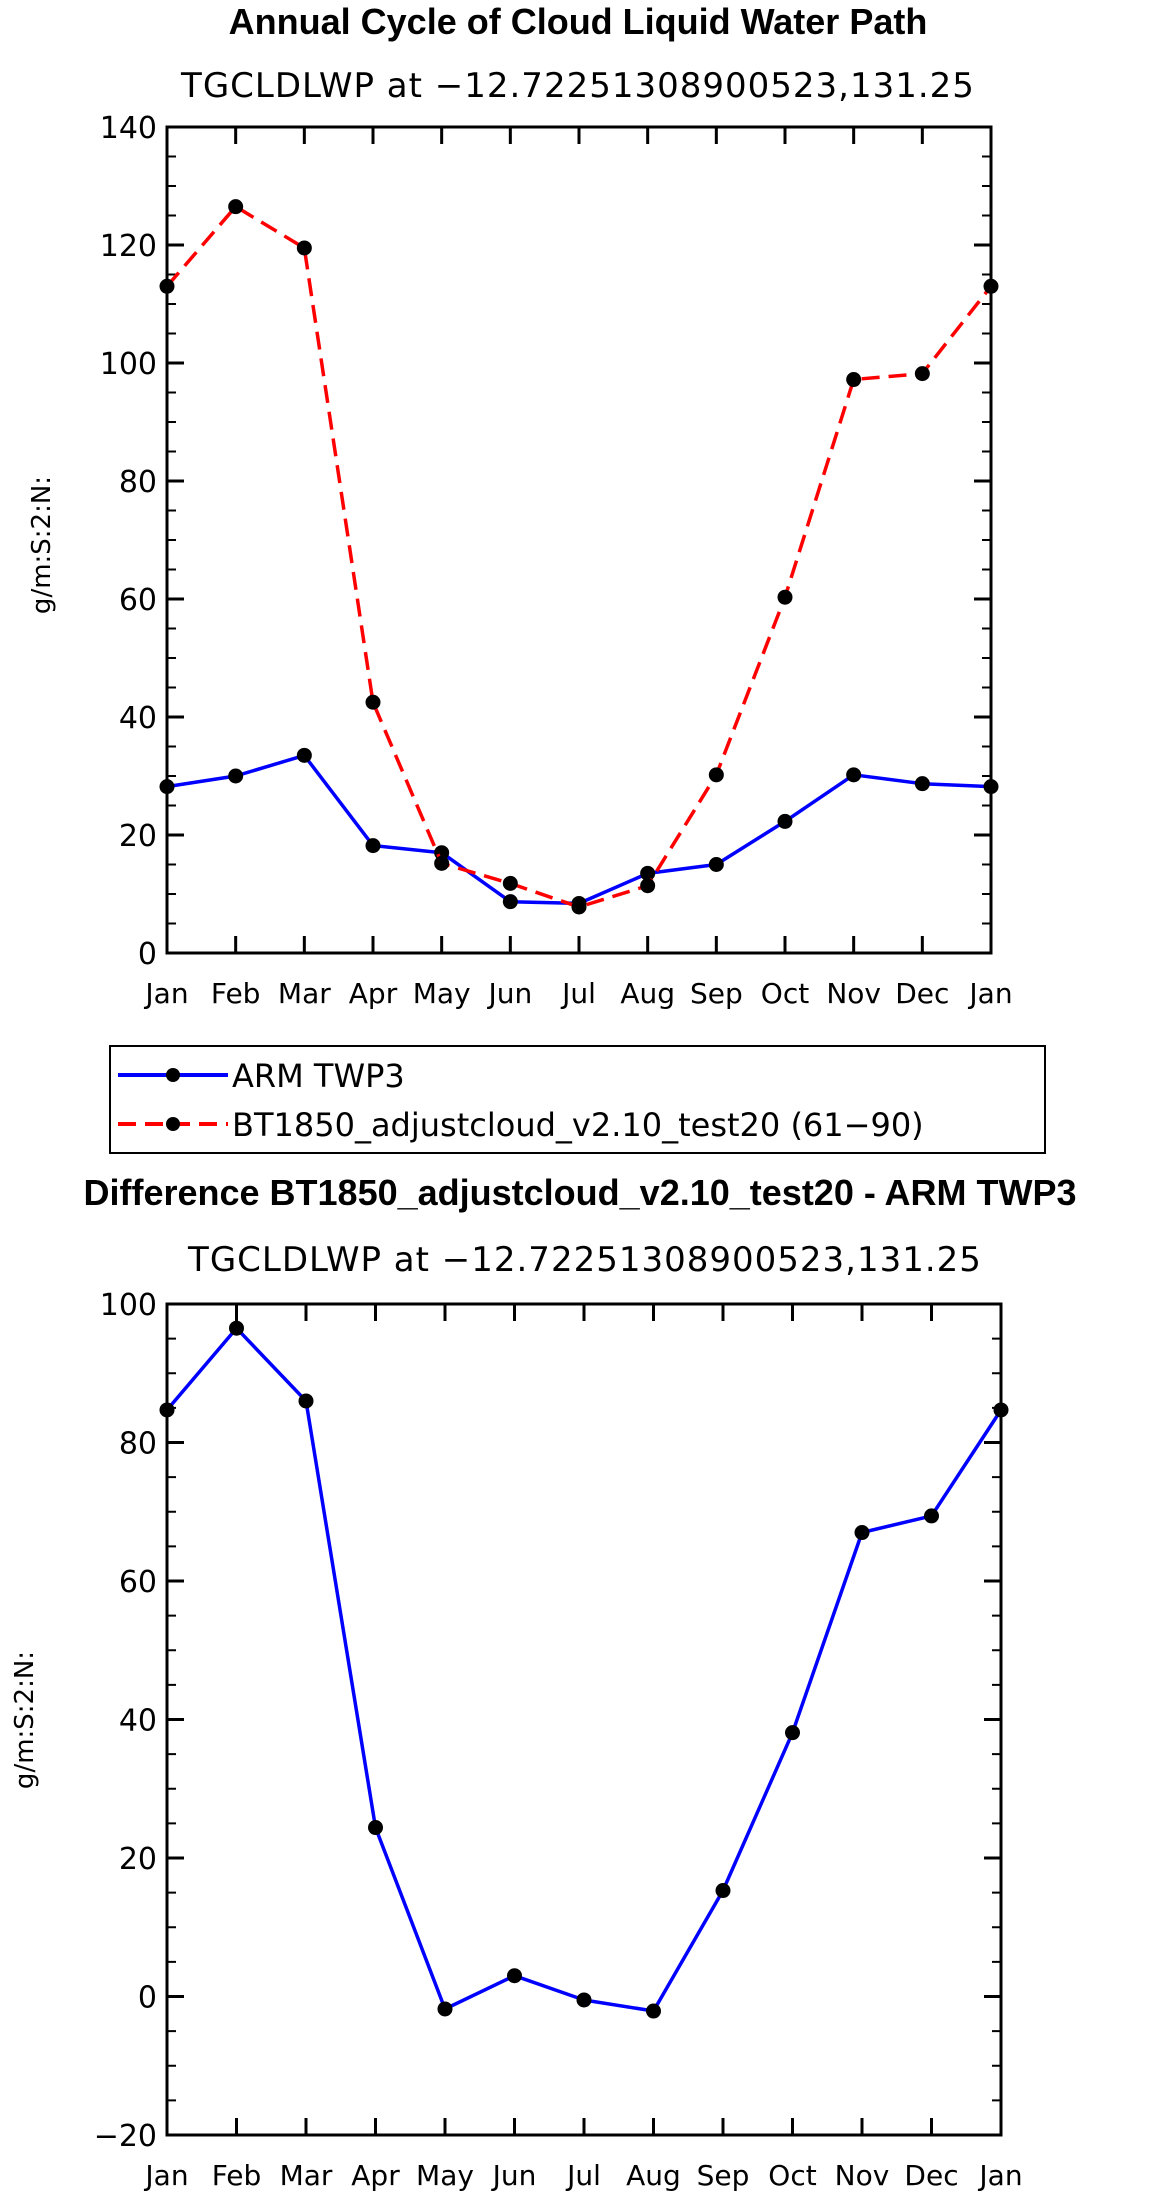 This screenshot has height=2209, width=1162. I want to click on chart1-xtick-label: Feb, so click(236, 993).